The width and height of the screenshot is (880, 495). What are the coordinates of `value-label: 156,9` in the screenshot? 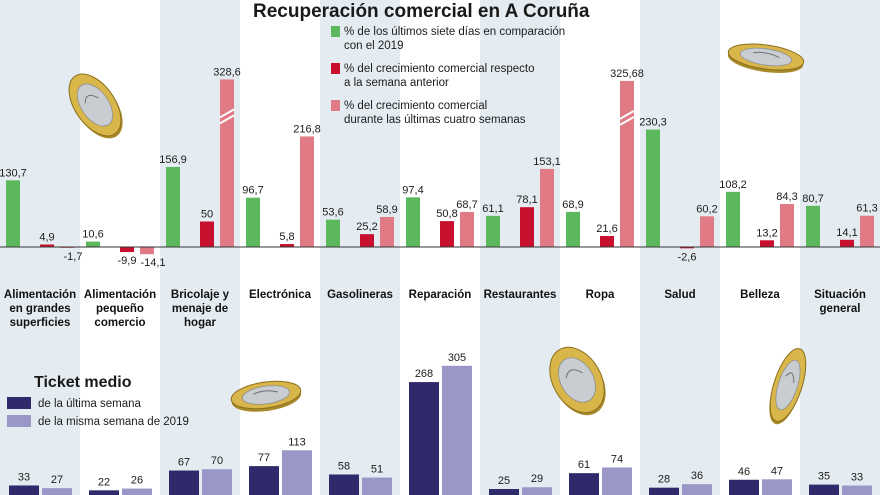 It's located at (173, 160).